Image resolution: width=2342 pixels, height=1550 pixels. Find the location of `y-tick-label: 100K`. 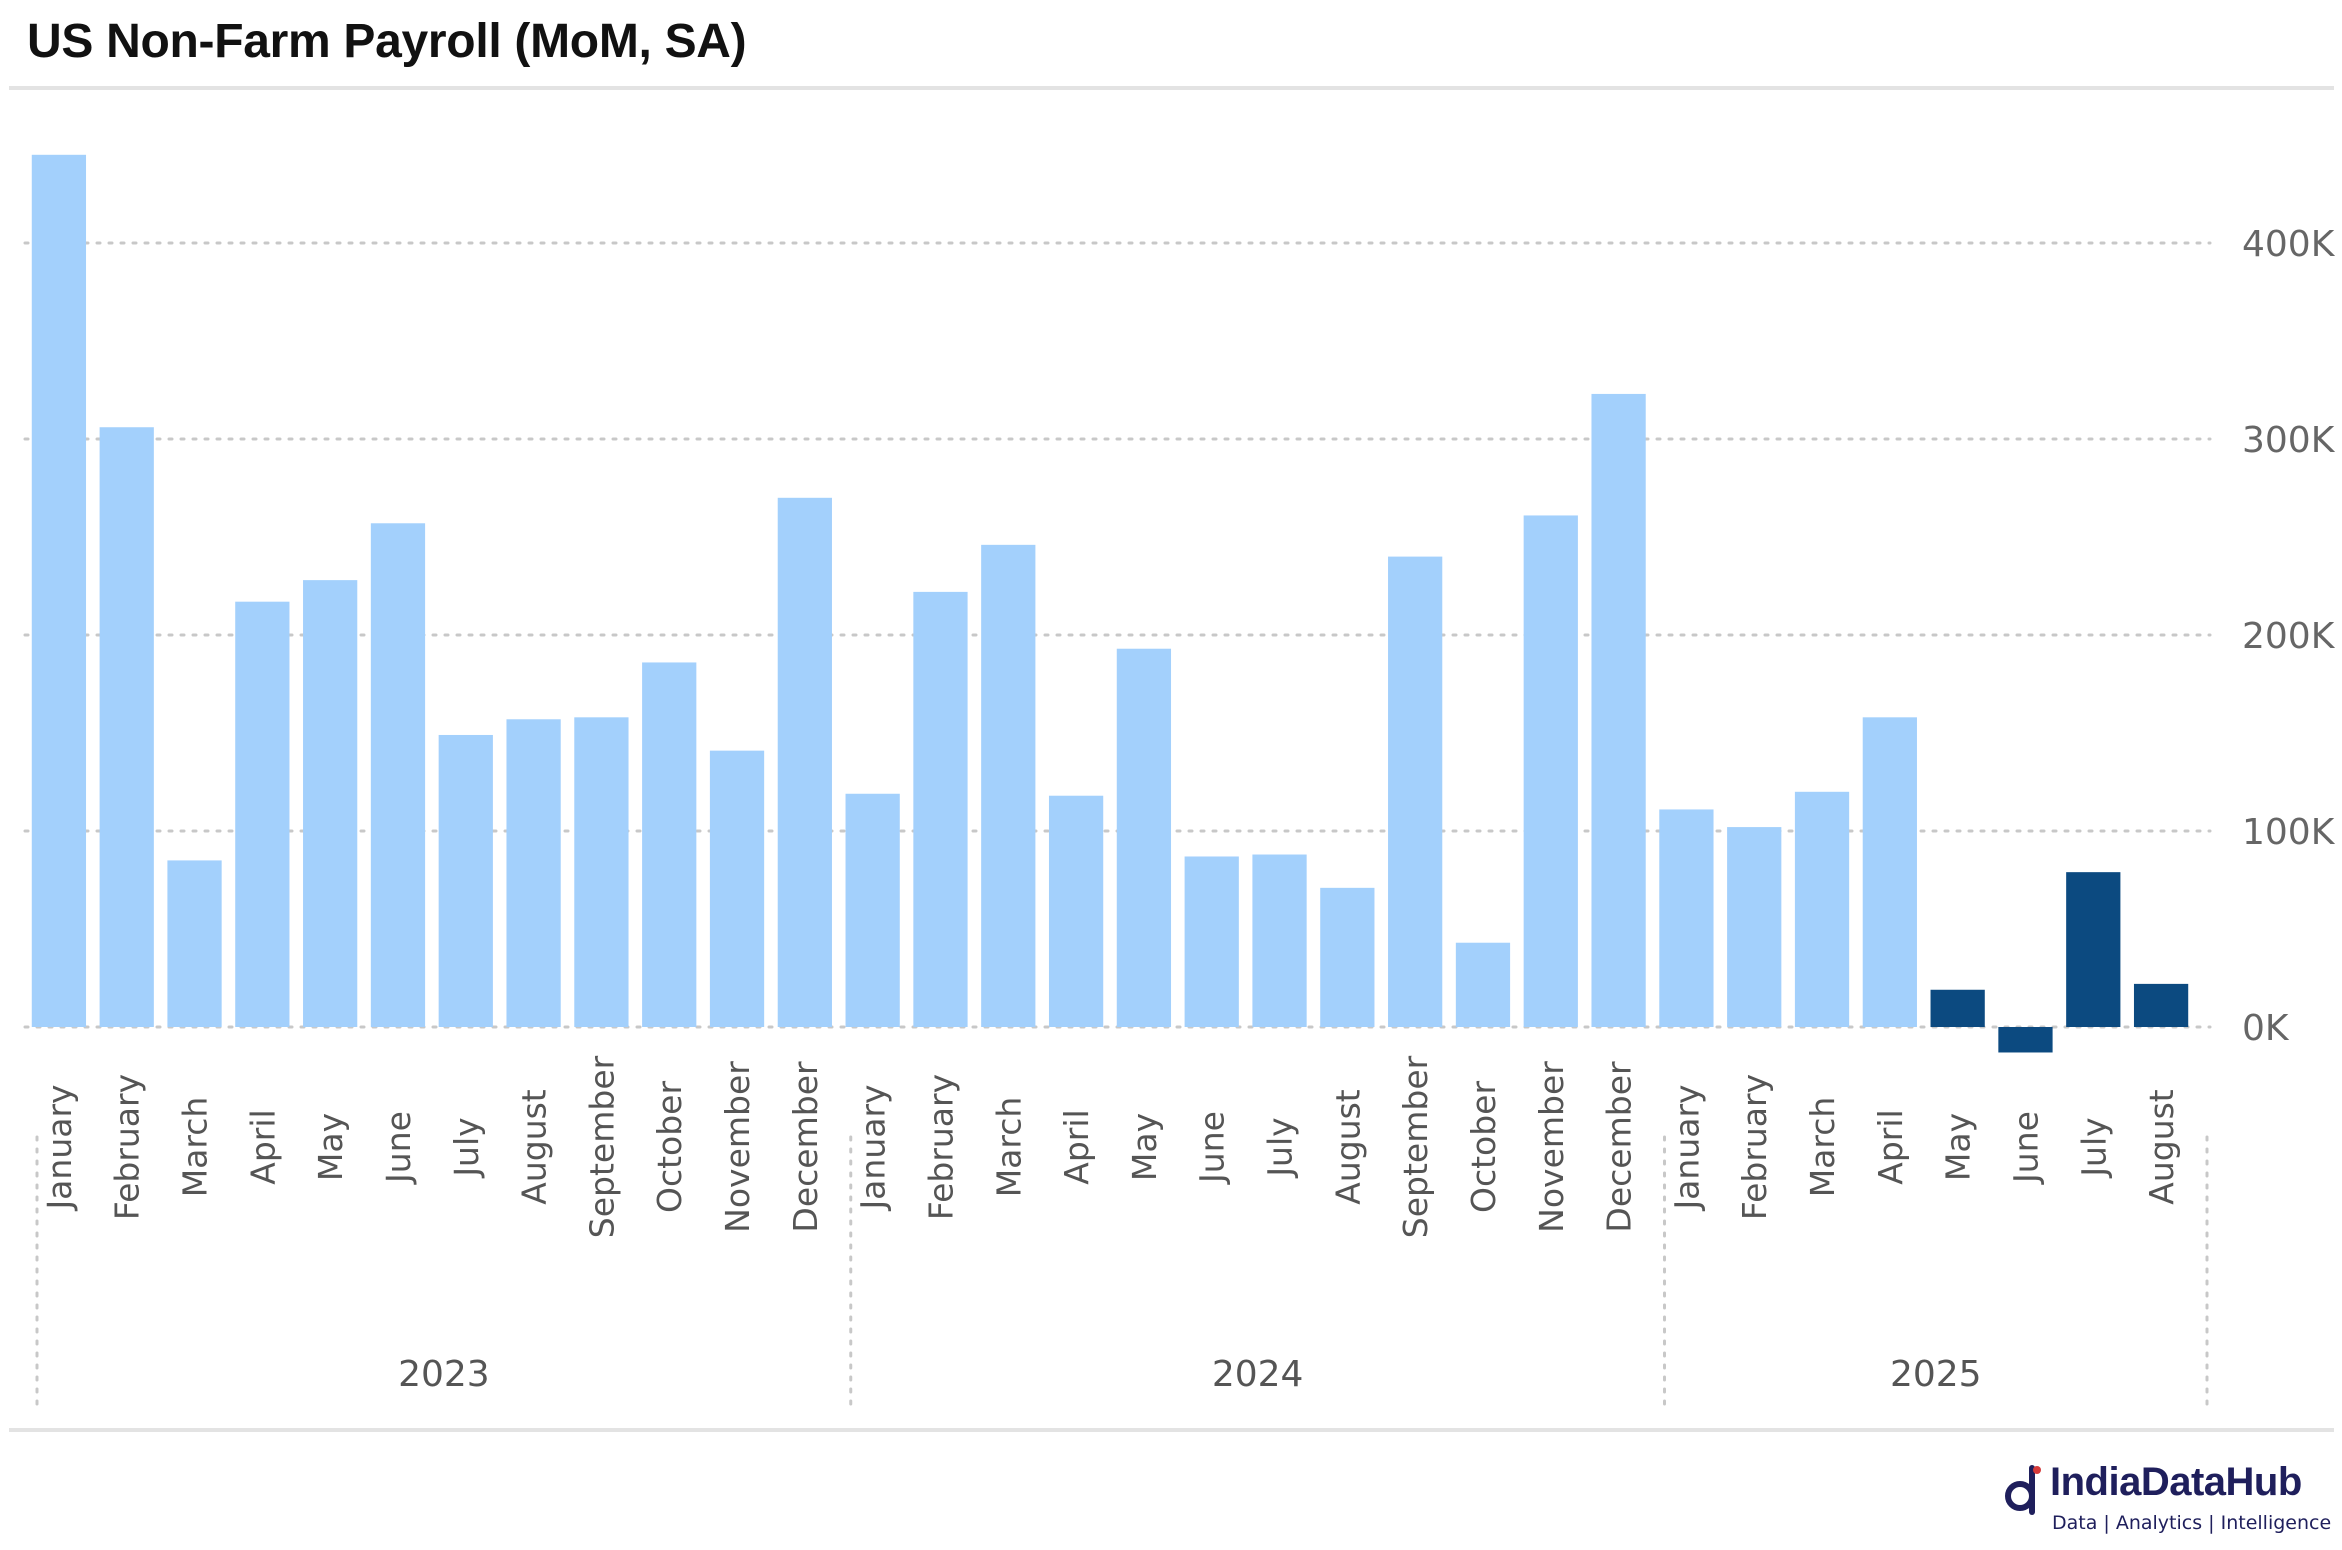

y-tick-label: 100K is located at coordinates (2289, 832).